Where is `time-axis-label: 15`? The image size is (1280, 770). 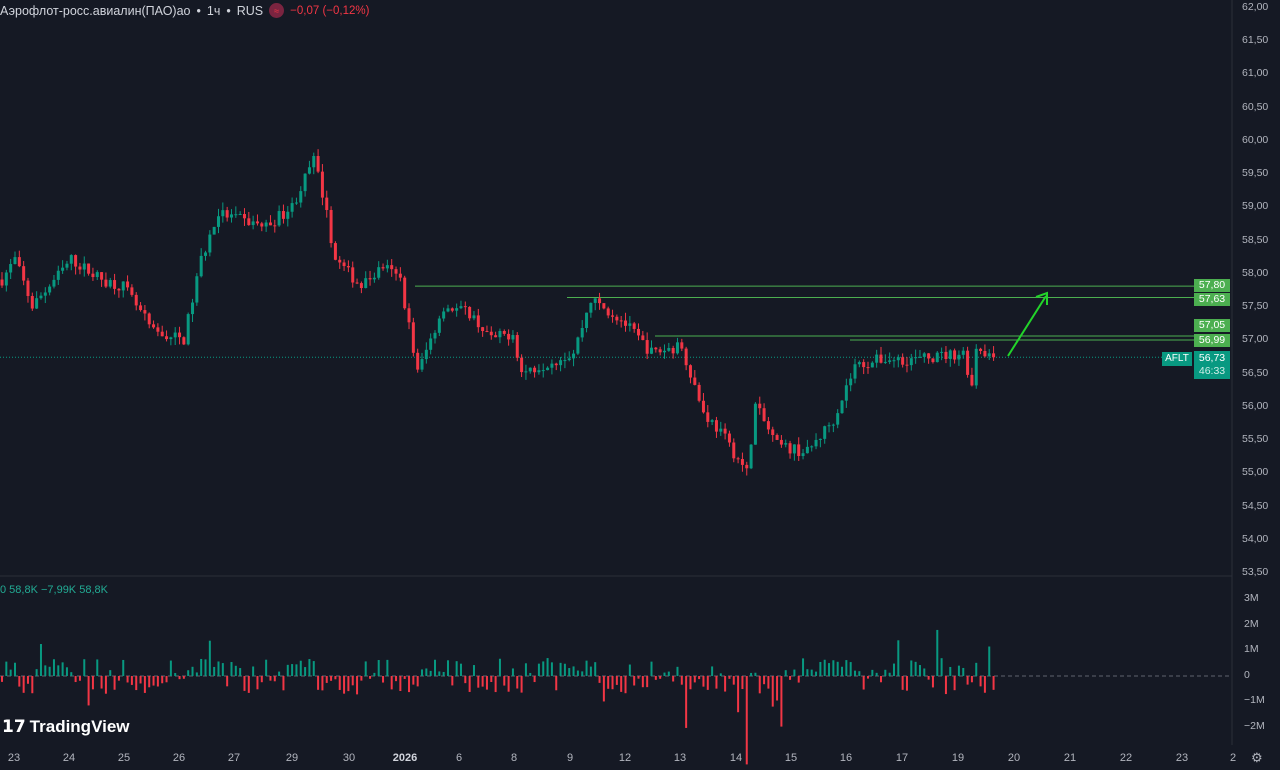 time-axis-label: 15 is located at coordinates (791, 758).